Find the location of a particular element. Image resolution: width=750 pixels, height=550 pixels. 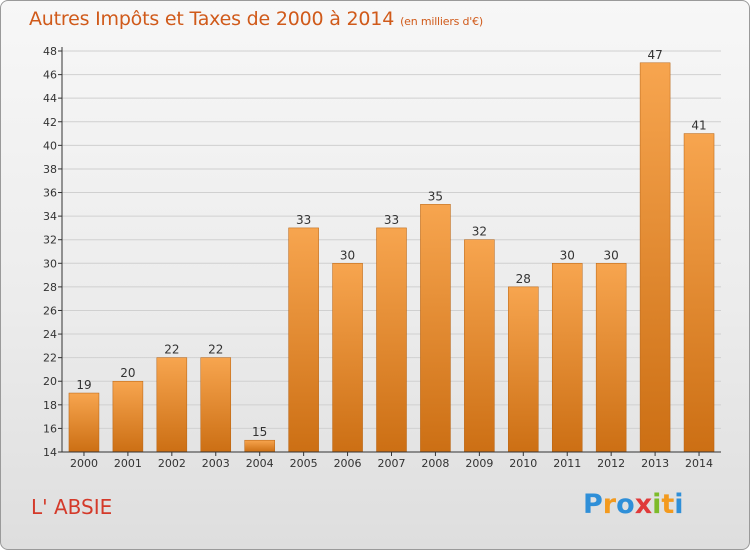

x-tick-label: 2000 is located at coordinates (84, 463).